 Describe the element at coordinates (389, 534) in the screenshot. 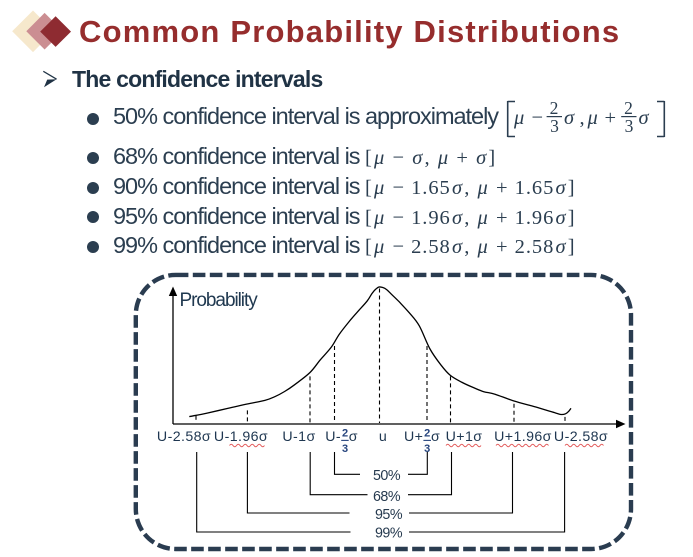

I see `svg-text: 99%` at that location.